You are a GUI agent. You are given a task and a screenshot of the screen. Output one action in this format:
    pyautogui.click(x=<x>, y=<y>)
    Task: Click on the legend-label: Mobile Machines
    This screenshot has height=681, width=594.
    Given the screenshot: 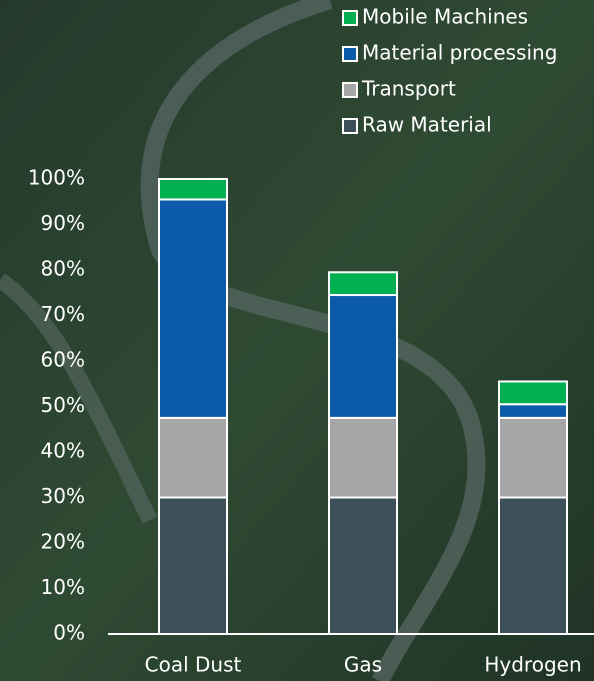 What is the action you would take?
    pyautogui.click(x=445, y=17)
    